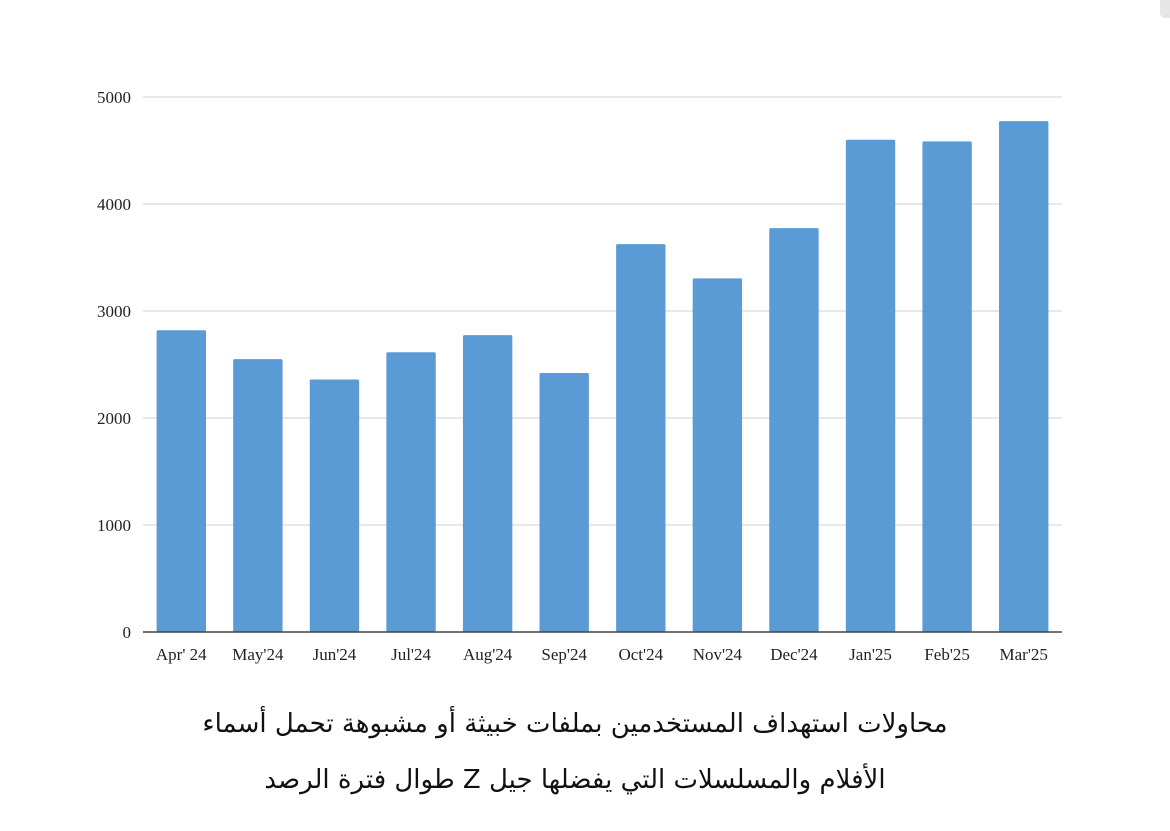 The image size is (1170, 831). I want to click on x-tick-label: Nov'24, so click(718, 654).